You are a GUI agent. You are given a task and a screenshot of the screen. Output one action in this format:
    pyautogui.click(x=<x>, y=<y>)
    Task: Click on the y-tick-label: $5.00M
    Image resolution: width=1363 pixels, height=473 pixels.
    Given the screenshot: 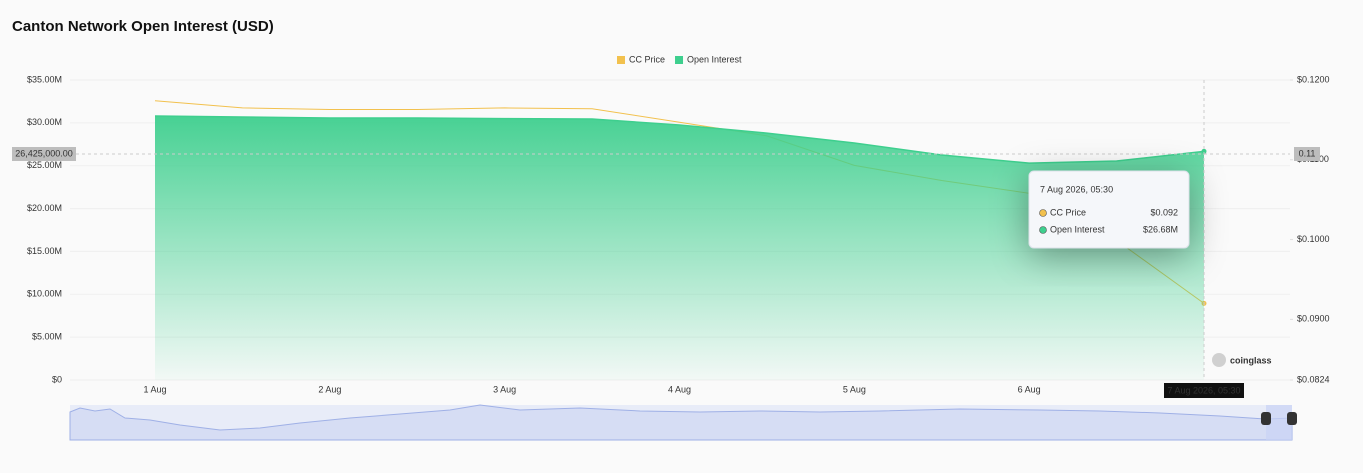 What is the action you would take?
    pyautogui.click(x=47, y=337)
    